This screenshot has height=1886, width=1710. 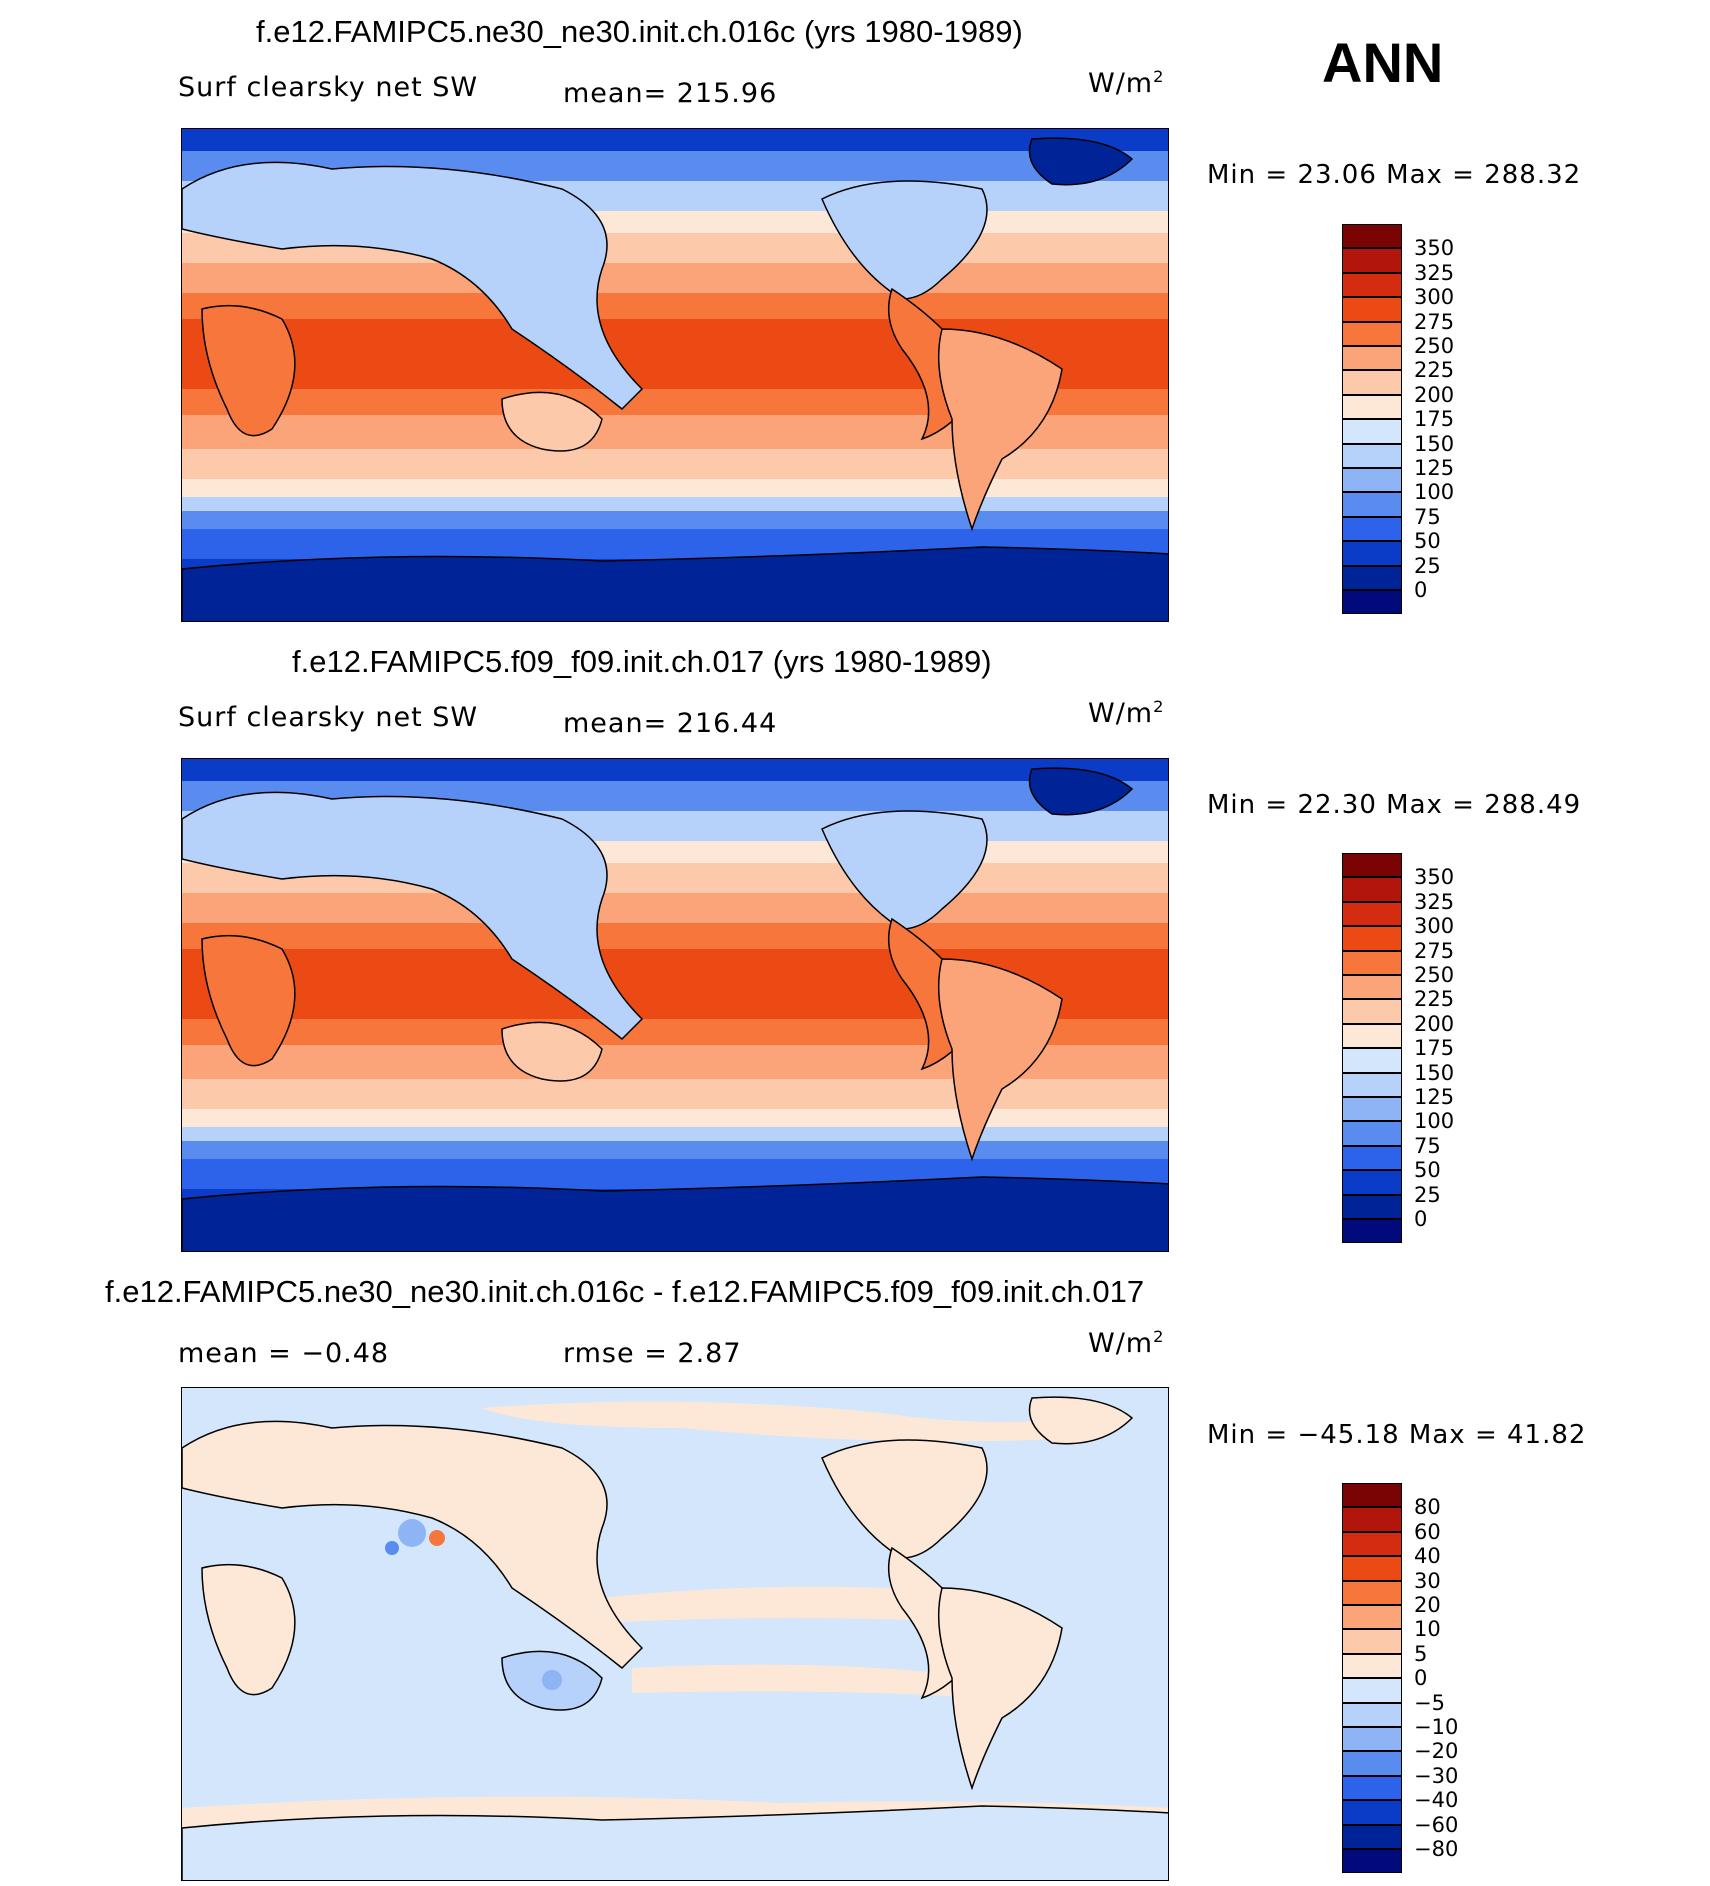 I want to click on colorbar-label: −10, so click(x=1436, y=1727).